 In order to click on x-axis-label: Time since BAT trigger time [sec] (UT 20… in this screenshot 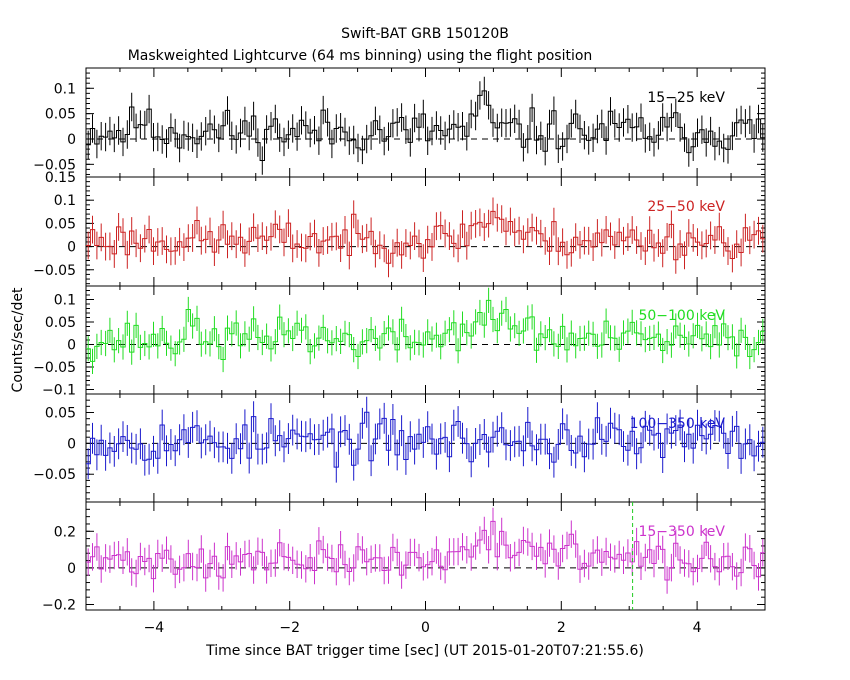, I will do `click(424, 651)`.